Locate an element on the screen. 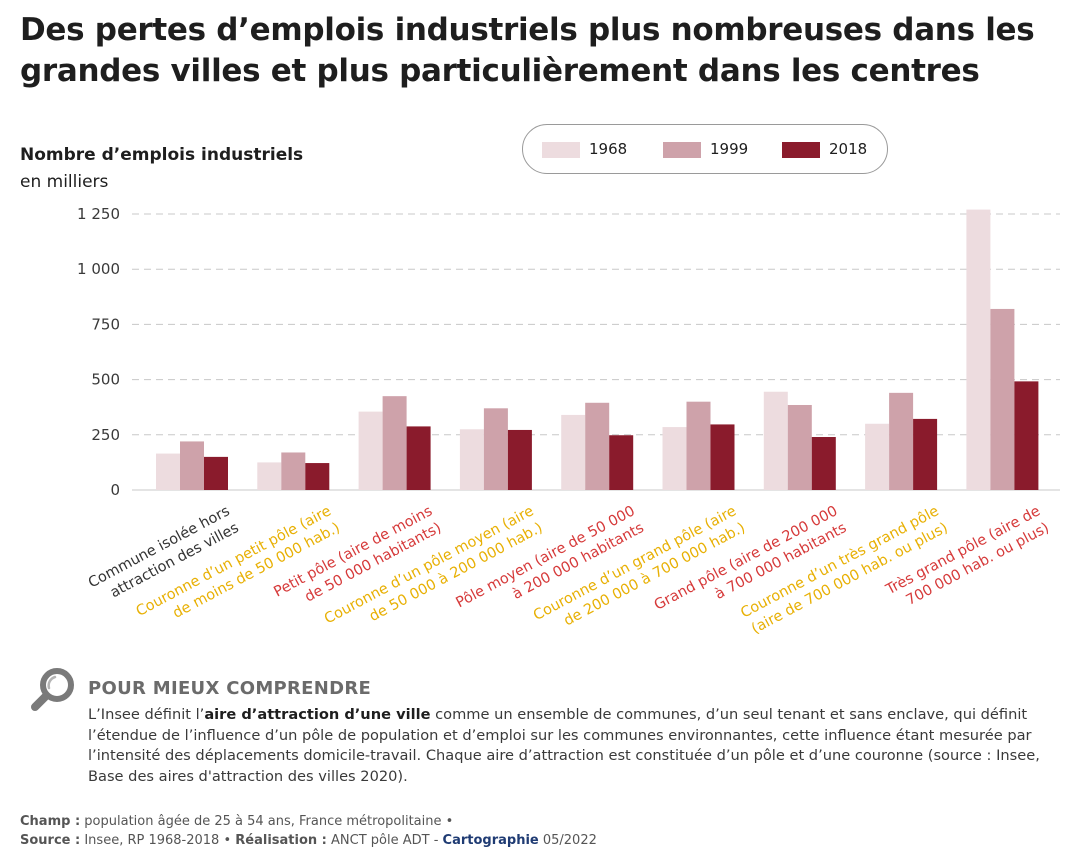 The width and height of the screenshot is (1080, 863). understand-text-bold: aire d’attraction d’une ville is located at coordinates (317, 714).